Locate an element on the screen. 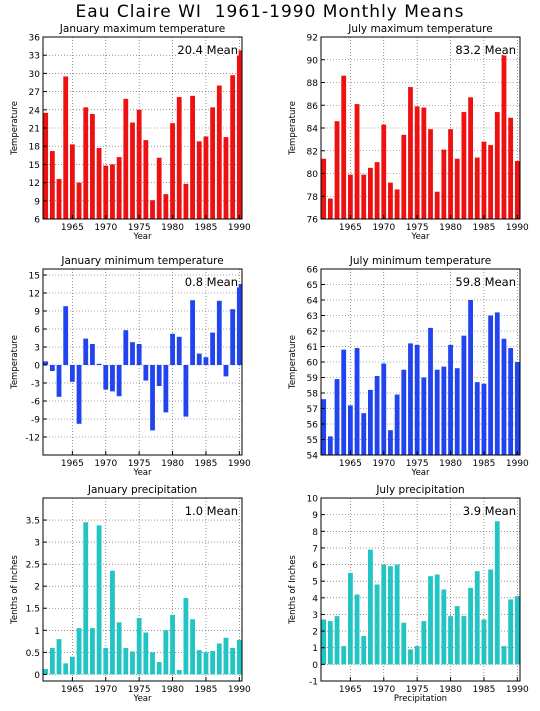 This screenshot has width=540, height=711. y-axis-label: Tenths of Inches is located at coordinates (15, 590).